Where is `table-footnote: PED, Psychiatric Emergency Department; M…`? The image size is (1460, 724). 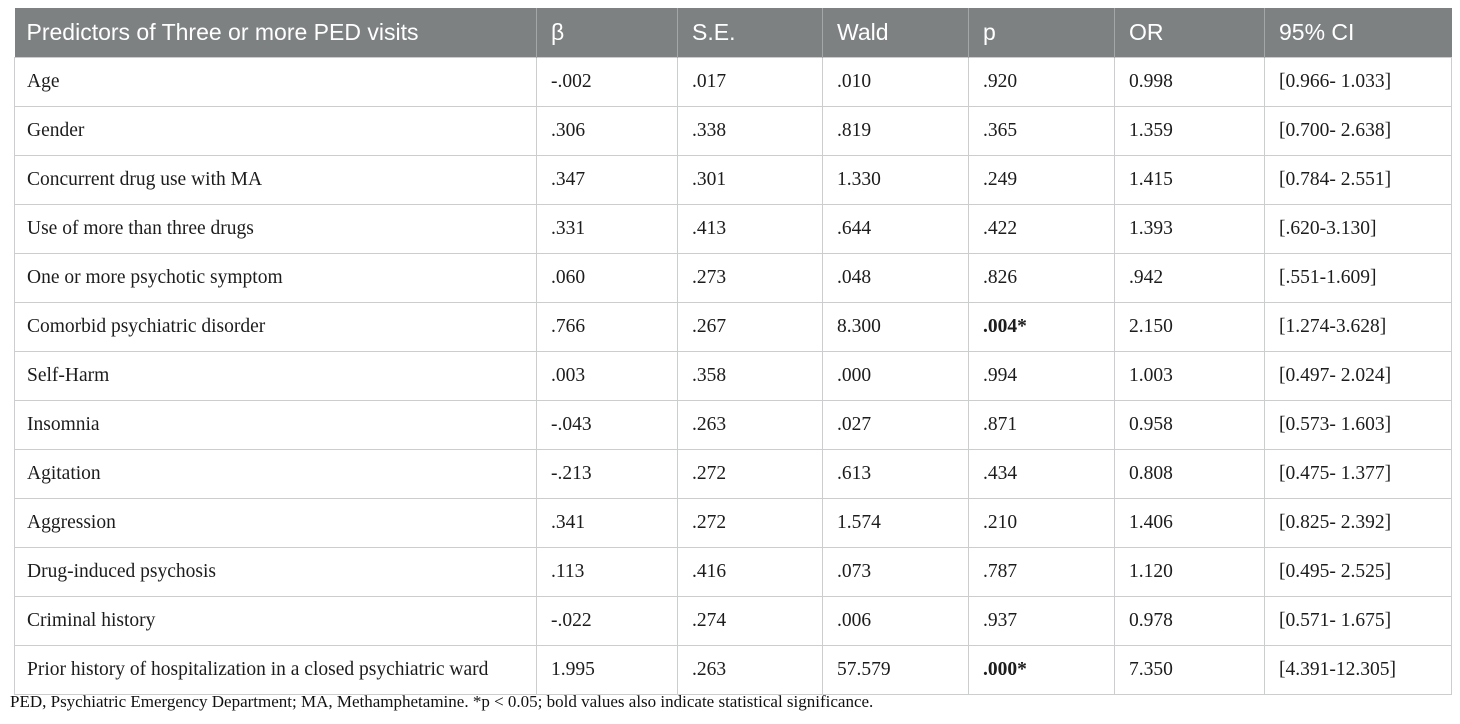
table-footnote: PED, Psychiatric Emergency Department; M… is located at coordinates (442, 701).